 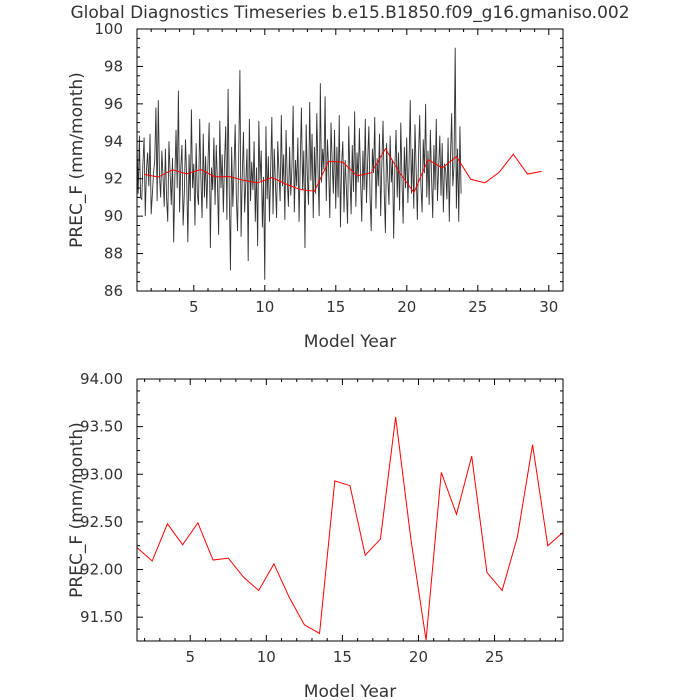 I want to click on top-x-tick-label: 30, so click(x=548, y=307).